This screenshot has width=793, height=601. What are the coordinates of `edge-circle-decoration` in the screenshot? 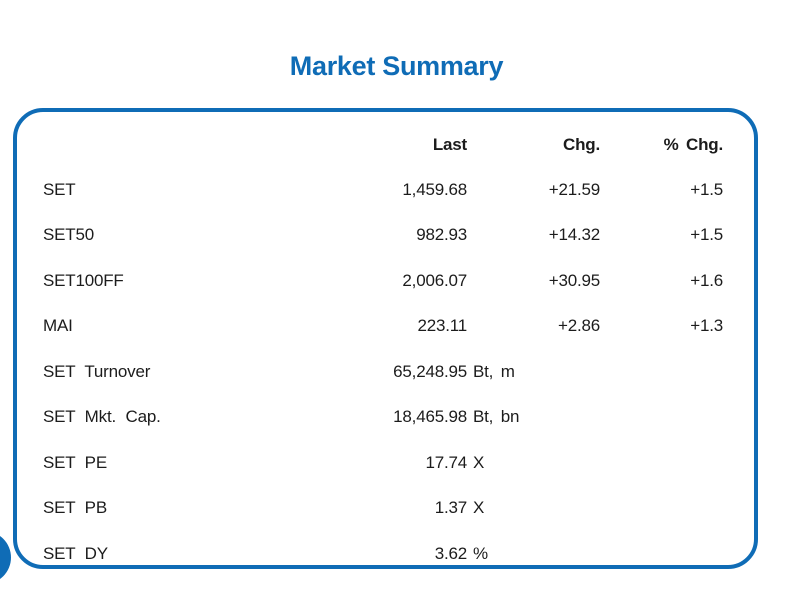 It's located at (5, 557).